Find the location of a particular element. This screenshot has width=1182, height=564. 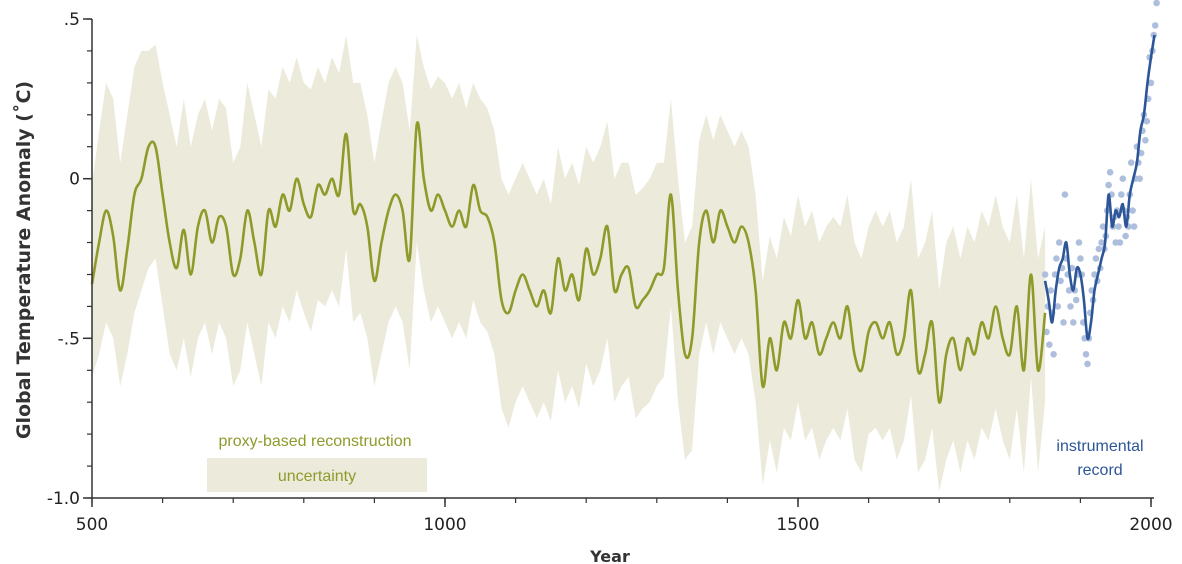

y-tick-label: -1.0 is located at coordinates (63, 499).